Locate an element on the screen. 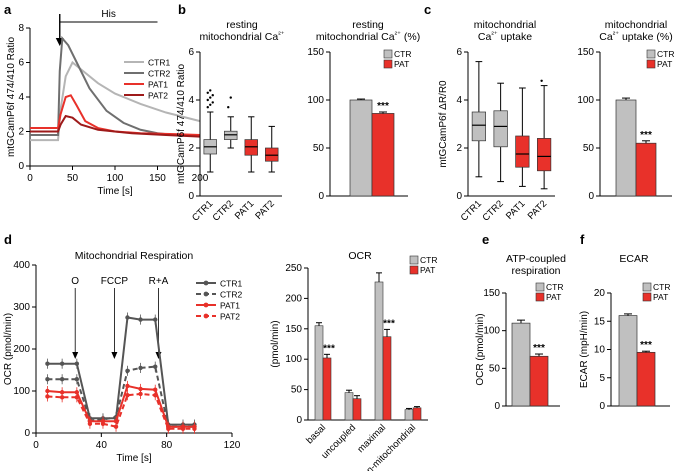  c2-legend-swatch-pat is located at coordinates (651, 64).